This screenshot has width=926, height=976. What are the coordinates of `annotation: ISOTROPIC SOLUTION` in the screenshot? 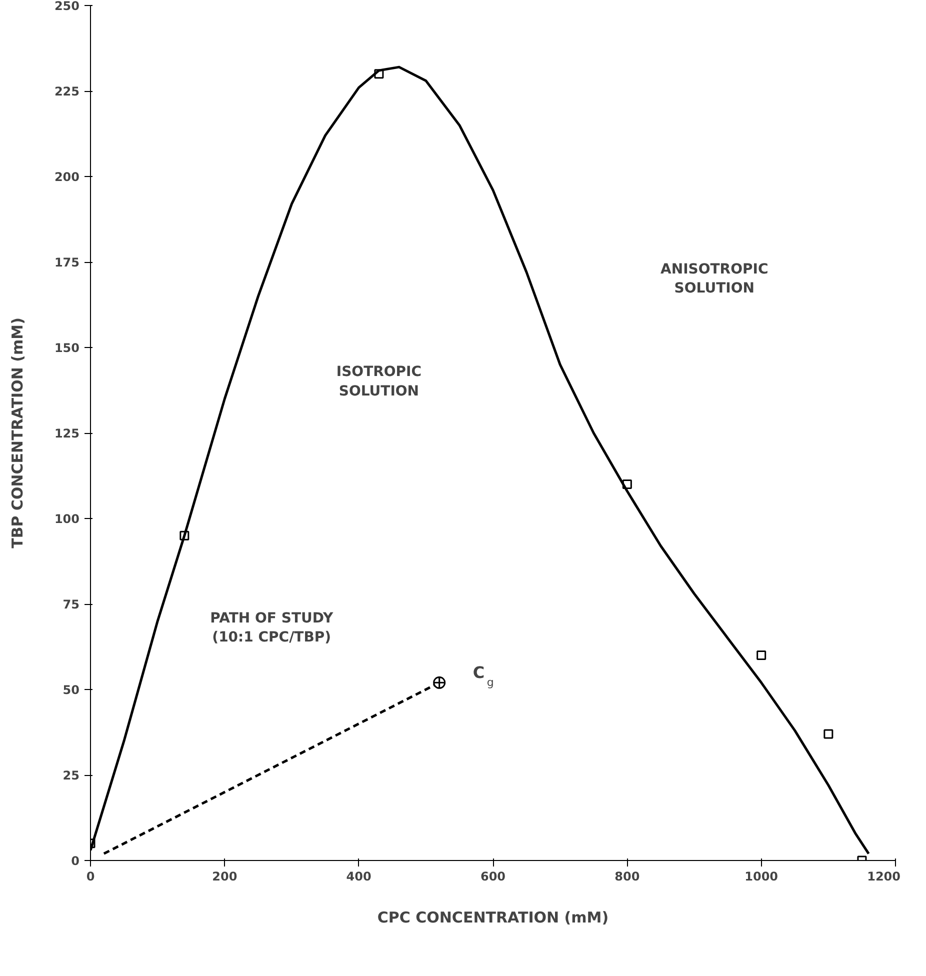 It's located at (379, 382).